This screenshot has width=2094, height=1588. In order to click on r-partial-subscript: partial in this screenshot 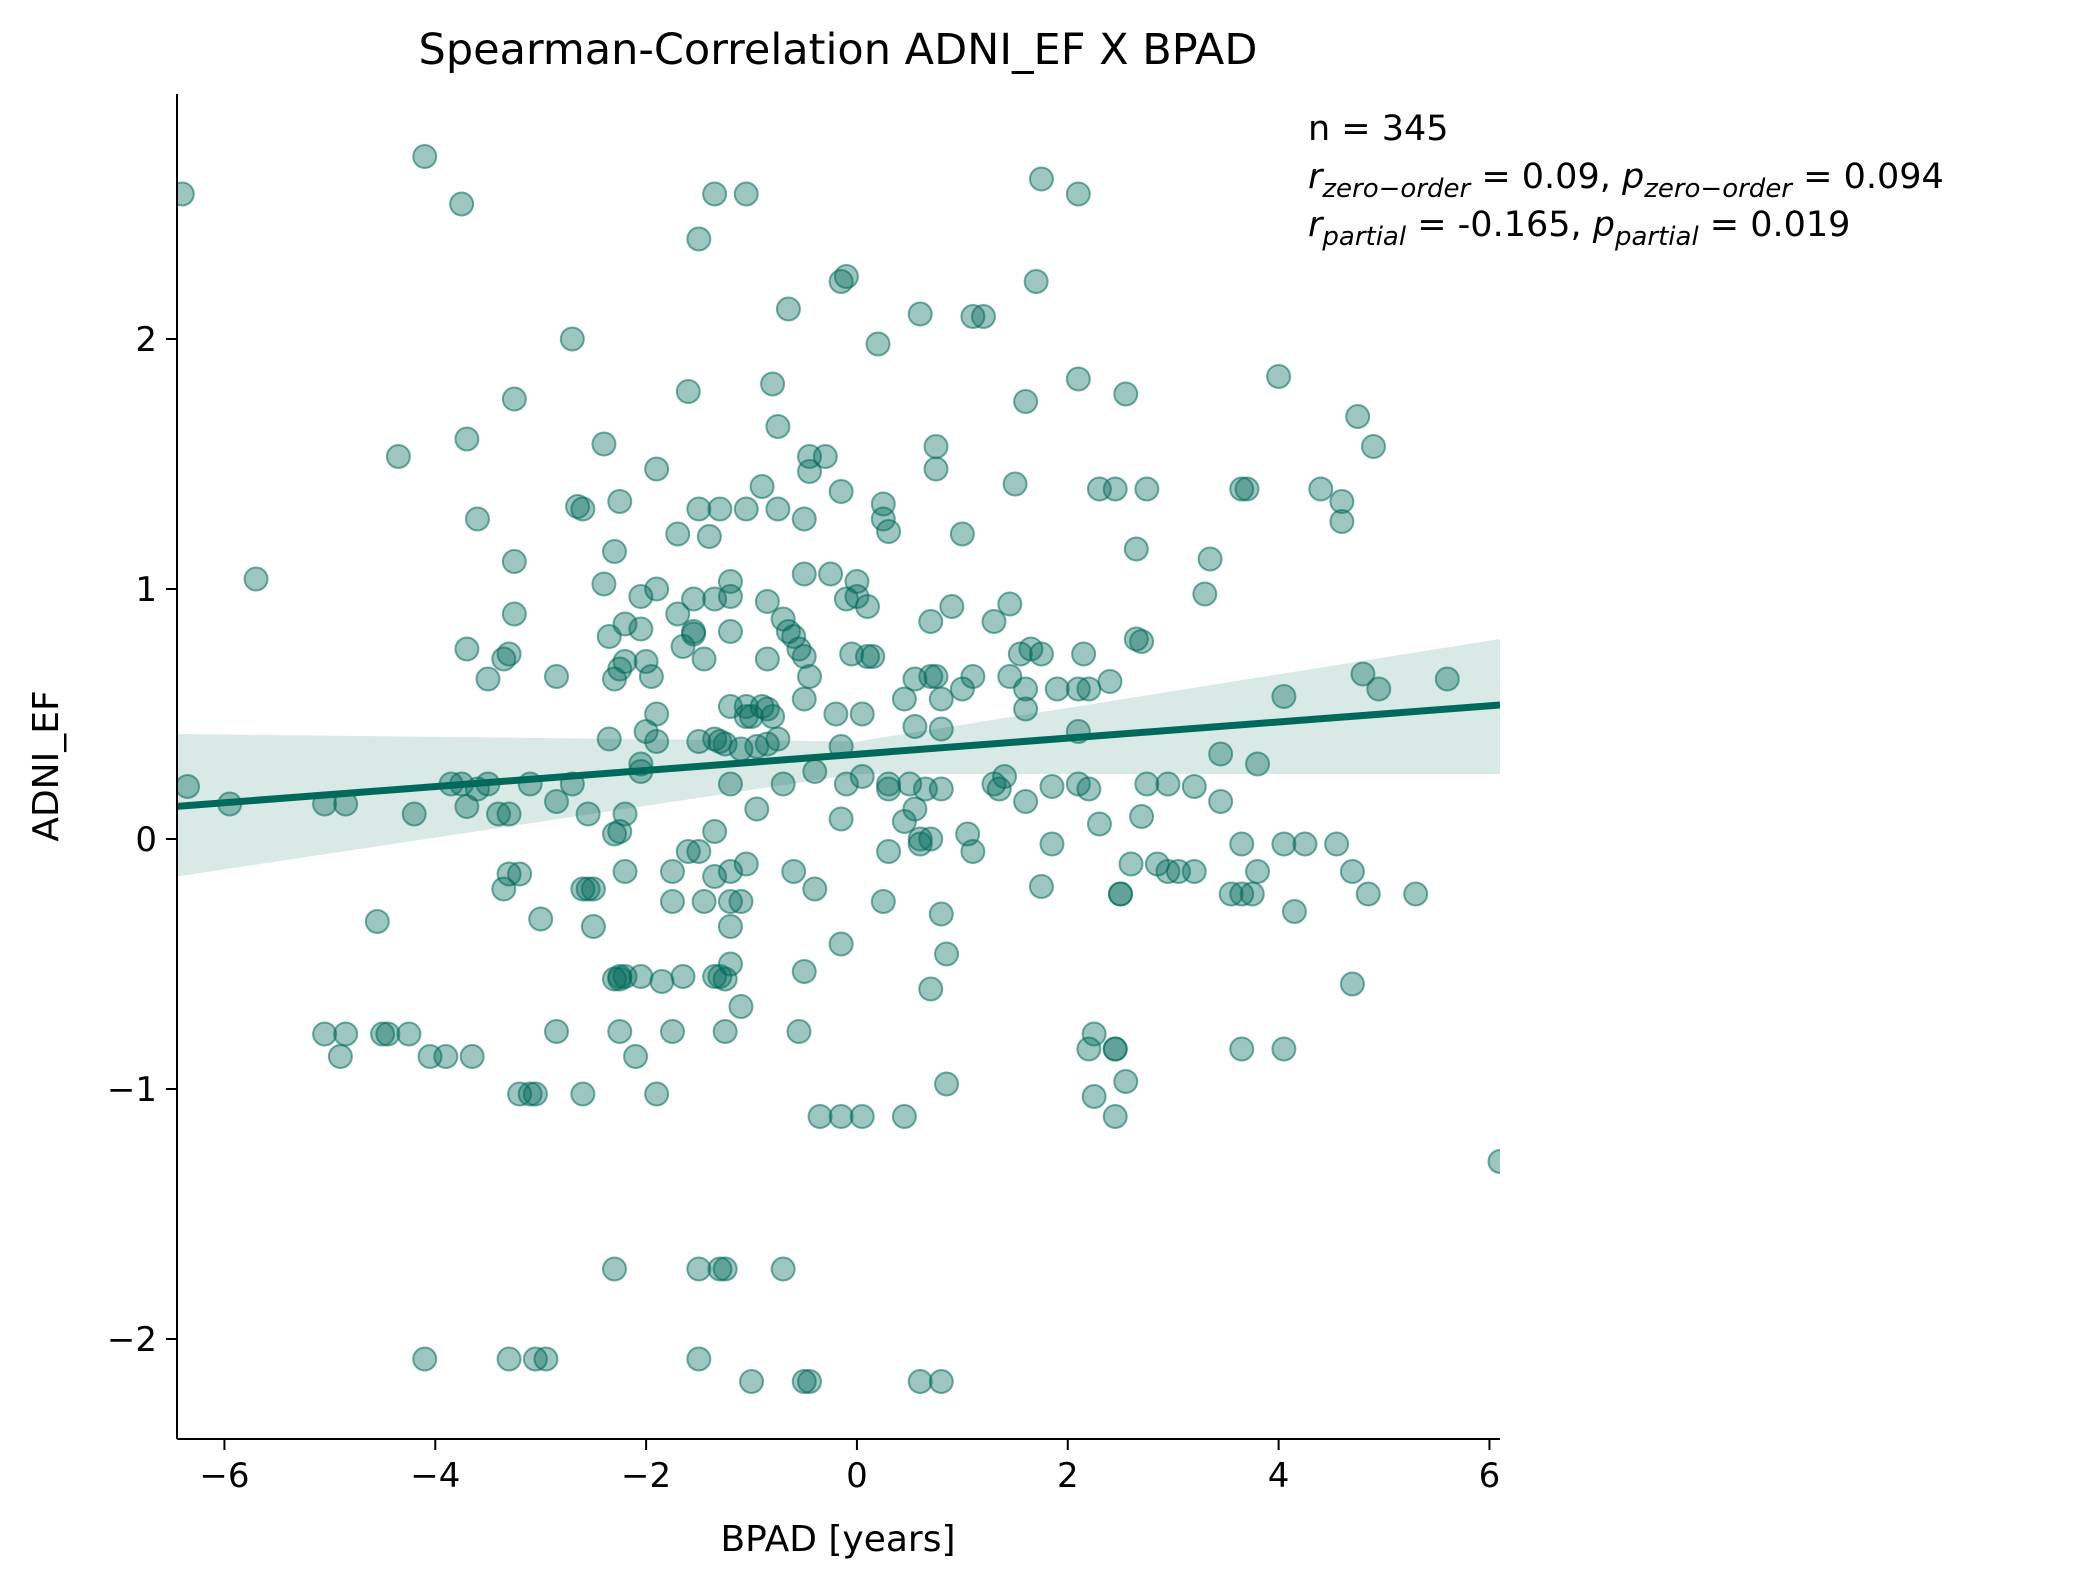, I will do `click(1363, 237)`.